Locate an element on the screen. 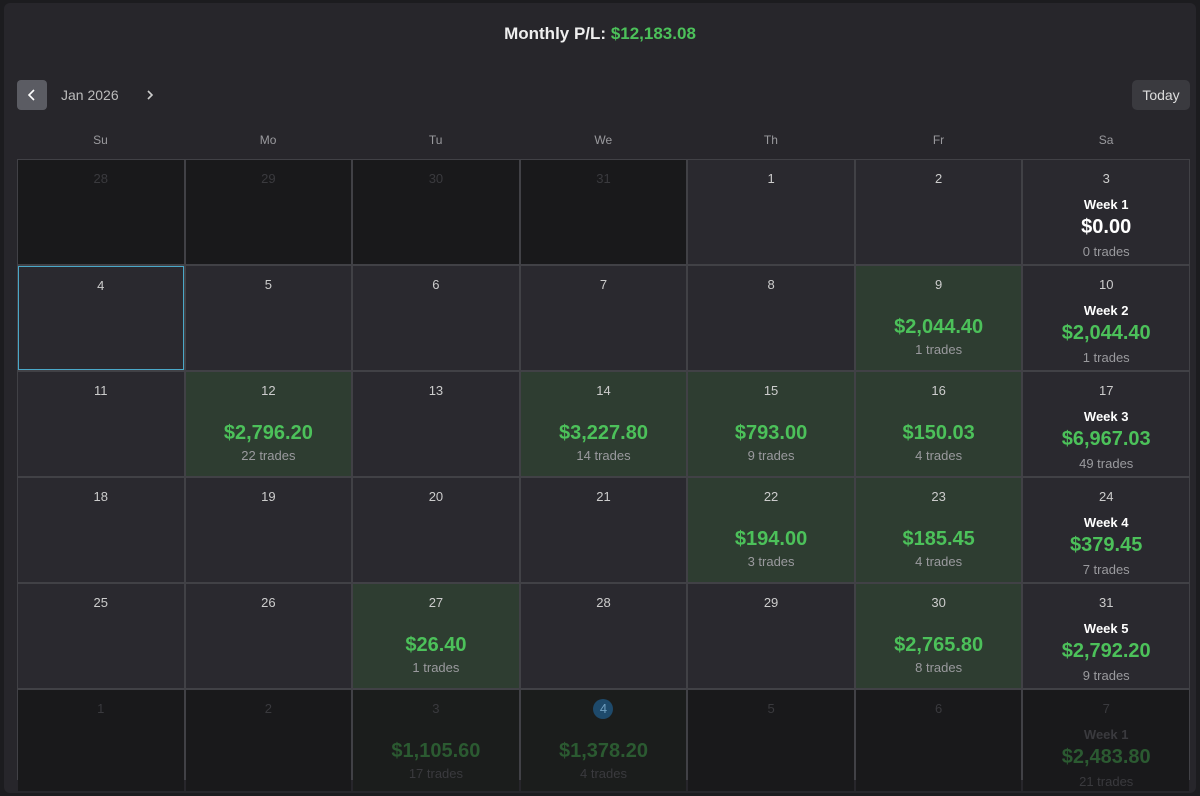 This screenshot has height=796, width=1200. day-cell: 17 Week 3 $6,967.03 49 trades is located at coordinates (1106, 424).